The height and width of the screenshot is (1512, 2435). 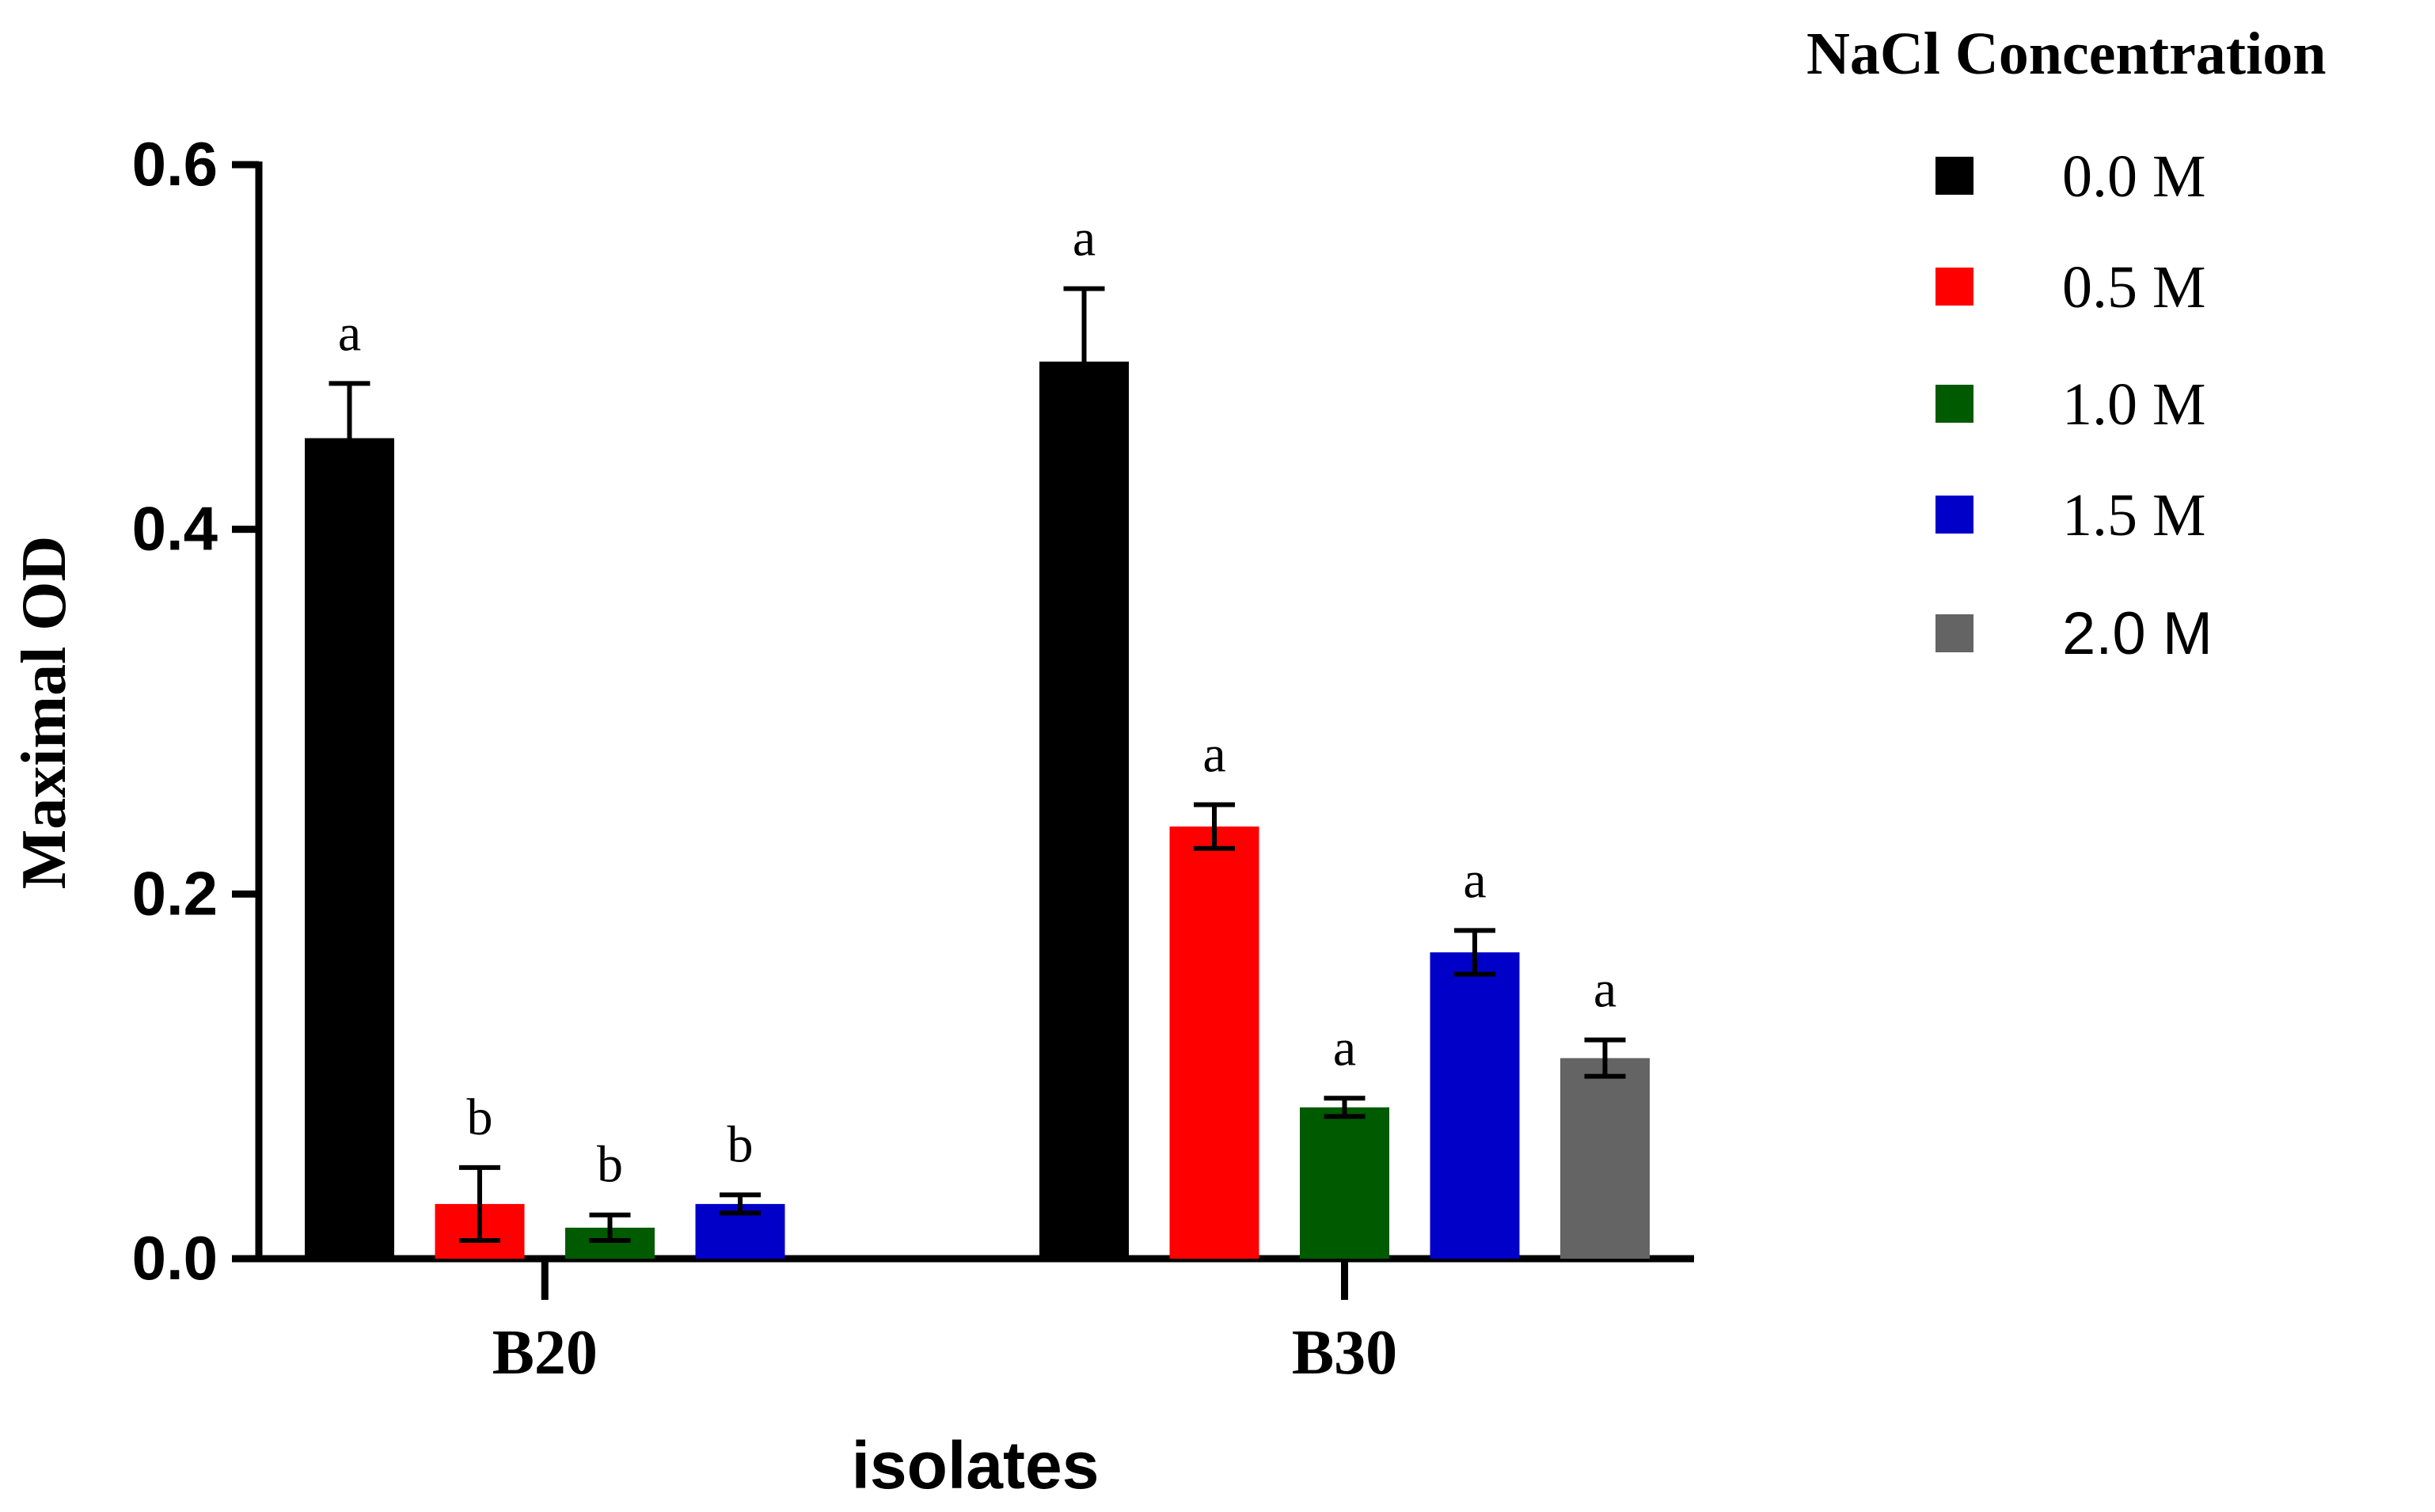 I want to click on legend-label: 2.0 M, so click(x=2137, y=633).